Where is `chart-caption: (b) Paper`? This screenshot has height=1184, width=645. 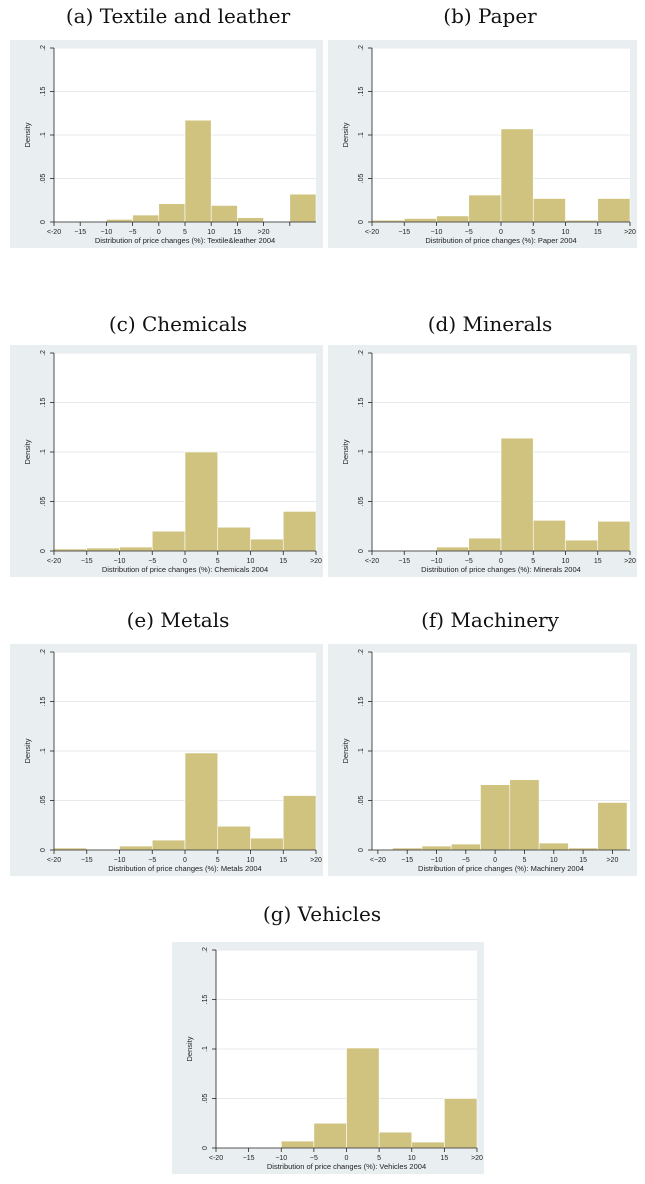
chart-caption: (b) Paper is located at coordinates (490, 16).